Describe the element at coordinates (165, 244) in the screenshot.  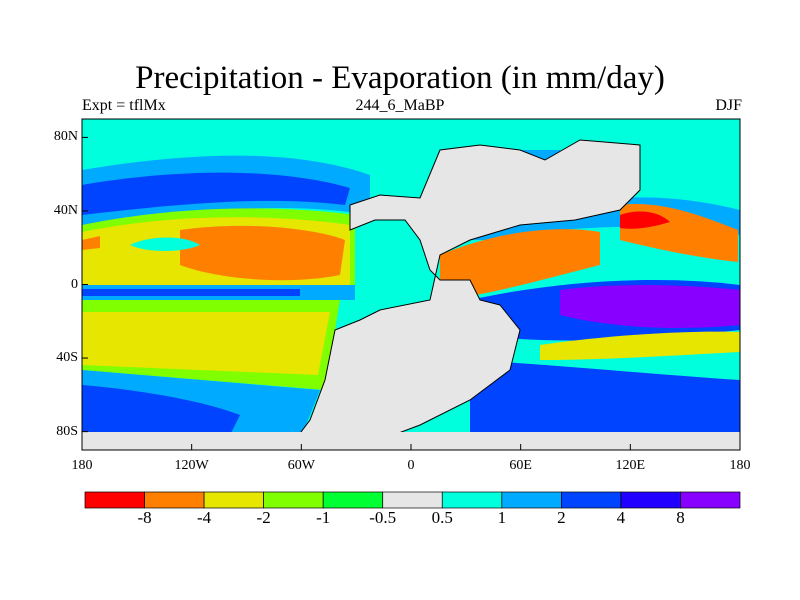
I see `small-moist-cell` at that location.